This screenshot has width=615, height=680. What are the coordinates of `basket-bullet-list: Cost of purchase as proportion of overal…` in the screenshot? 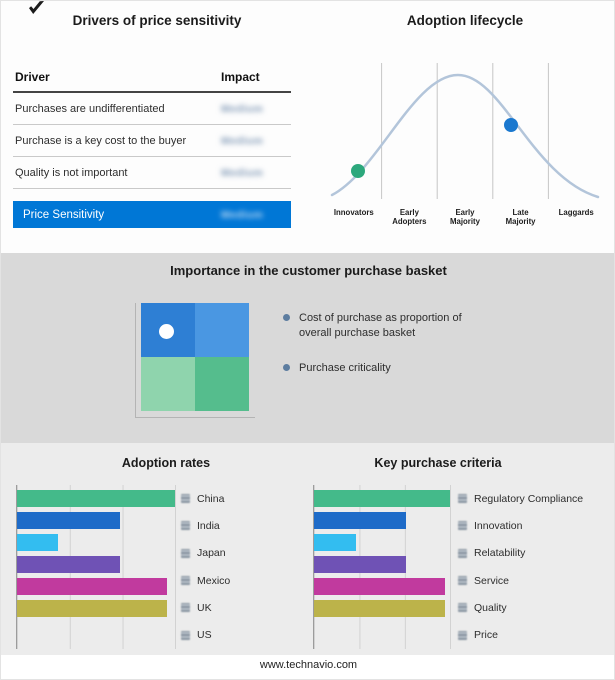 It's located at (395, 343).